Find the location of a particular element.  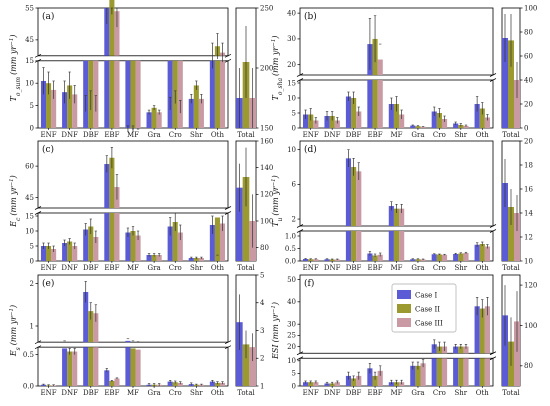

panel-label: (e) is located at coordinates (48, 283).